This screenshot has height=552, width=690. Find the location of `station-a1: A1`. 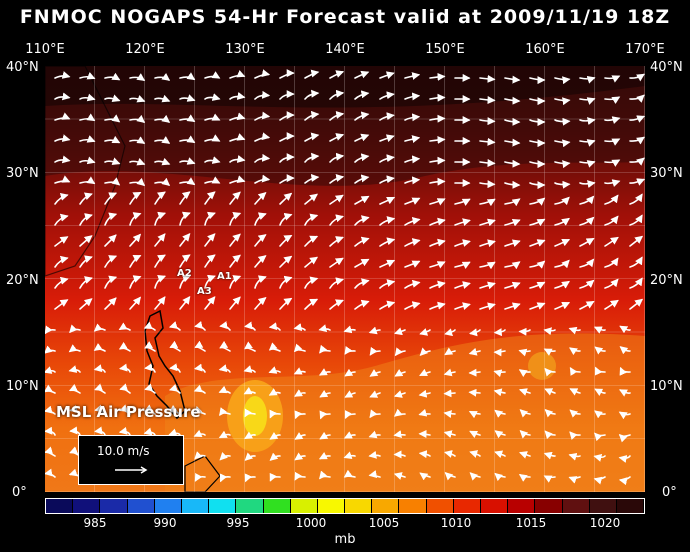

station-a1: A1 is located at coordinates (224, 276).